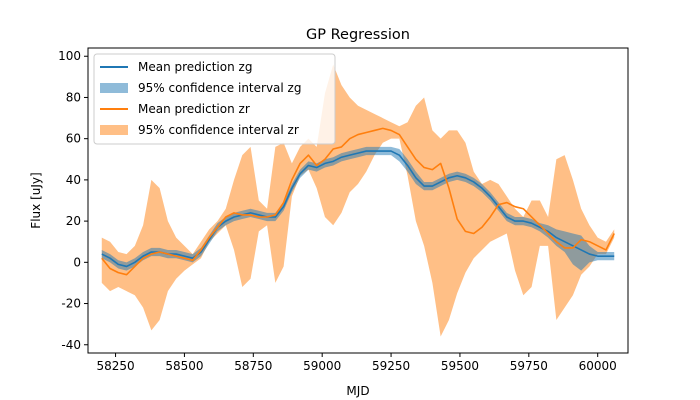 This screenshot has width=700, height=400. Describe the element at coordinates (195, 67) in the screenshot. I see `legend-label: Mean prediction zg` at that location.